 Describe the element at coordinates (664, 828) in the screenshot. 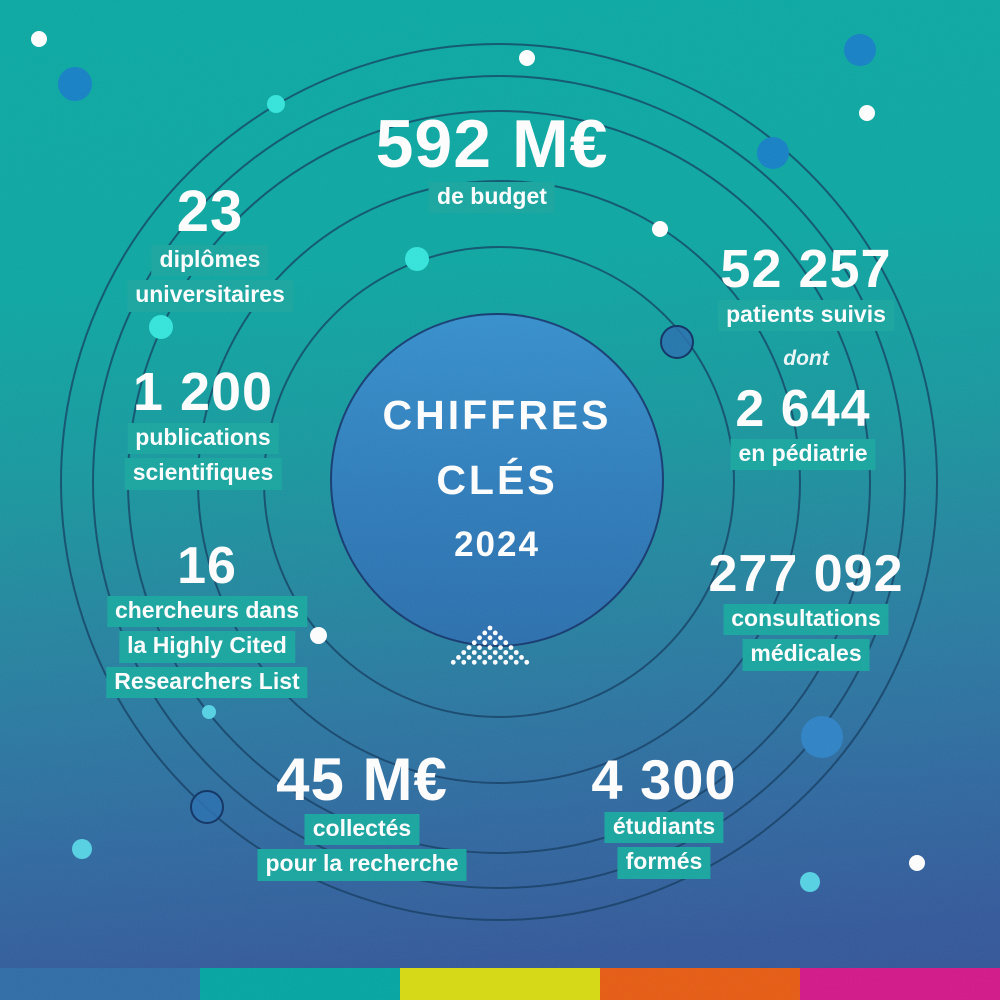

I see `stat-label: étudiants` at that location.